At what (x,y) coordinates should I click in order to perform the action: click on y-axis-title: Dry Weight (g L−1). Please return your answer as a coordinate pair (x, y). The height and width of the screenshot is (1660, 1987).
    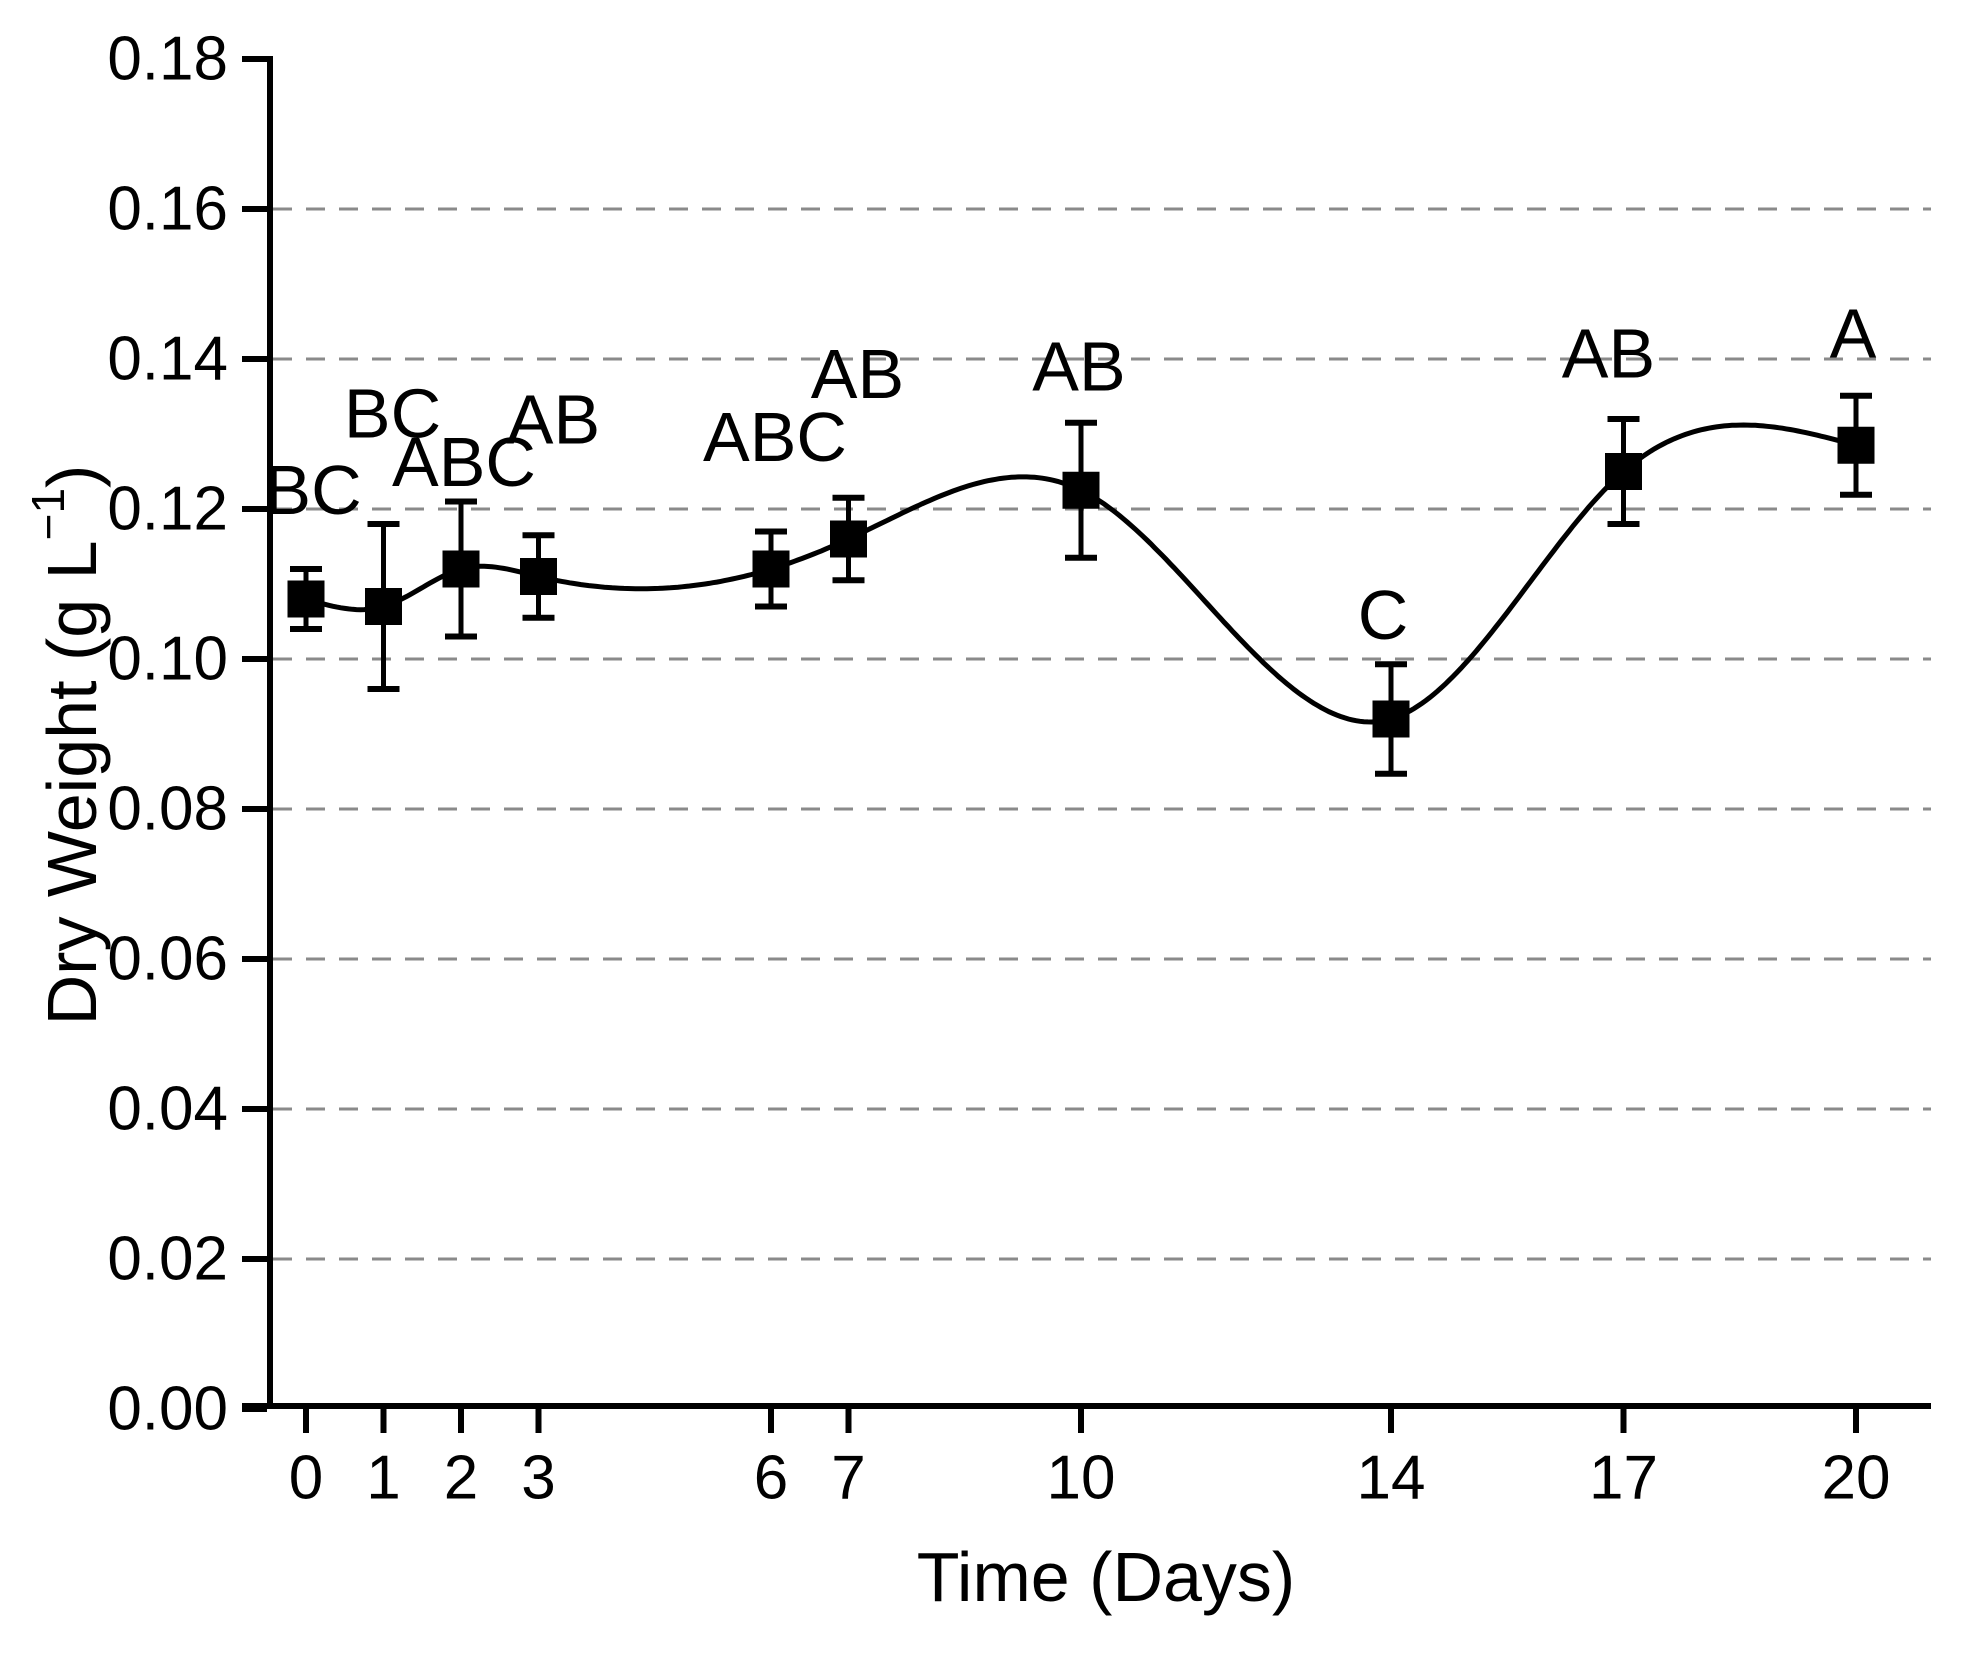
    Looking at the image, I should click on (66, 745).